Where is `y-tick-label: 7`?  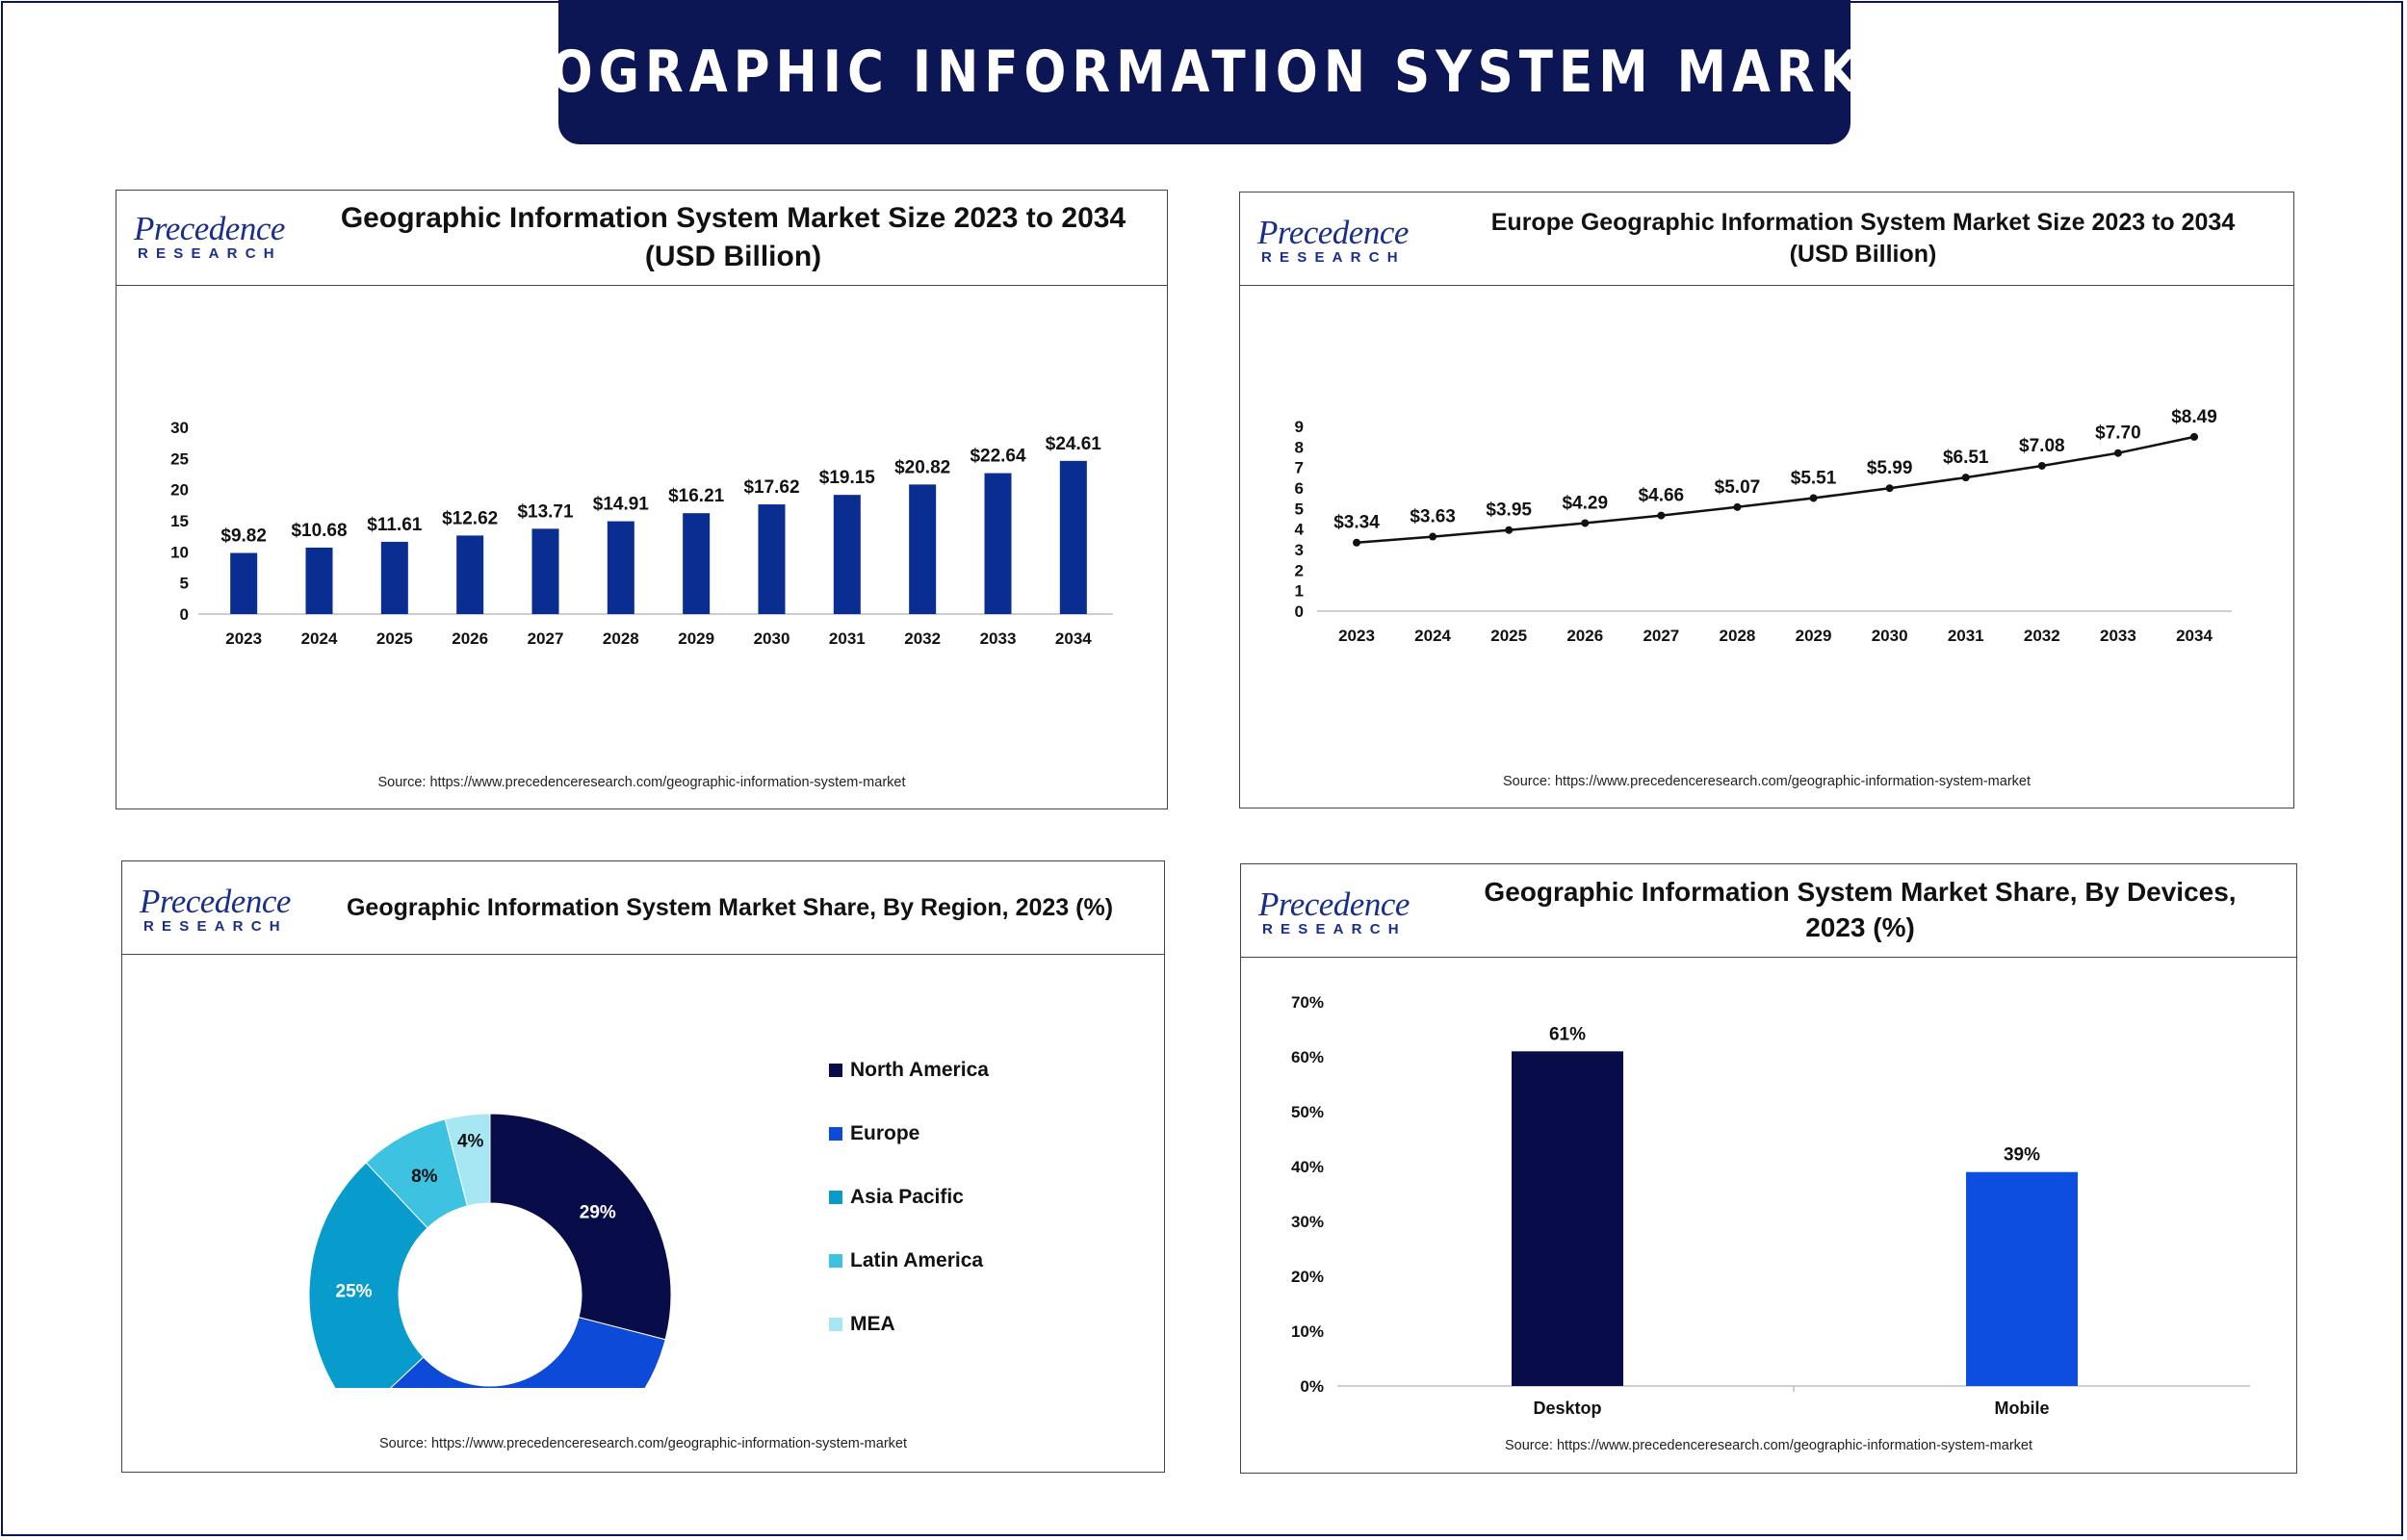
y-tick-label: 7 is located at coordinates (1299, 468).